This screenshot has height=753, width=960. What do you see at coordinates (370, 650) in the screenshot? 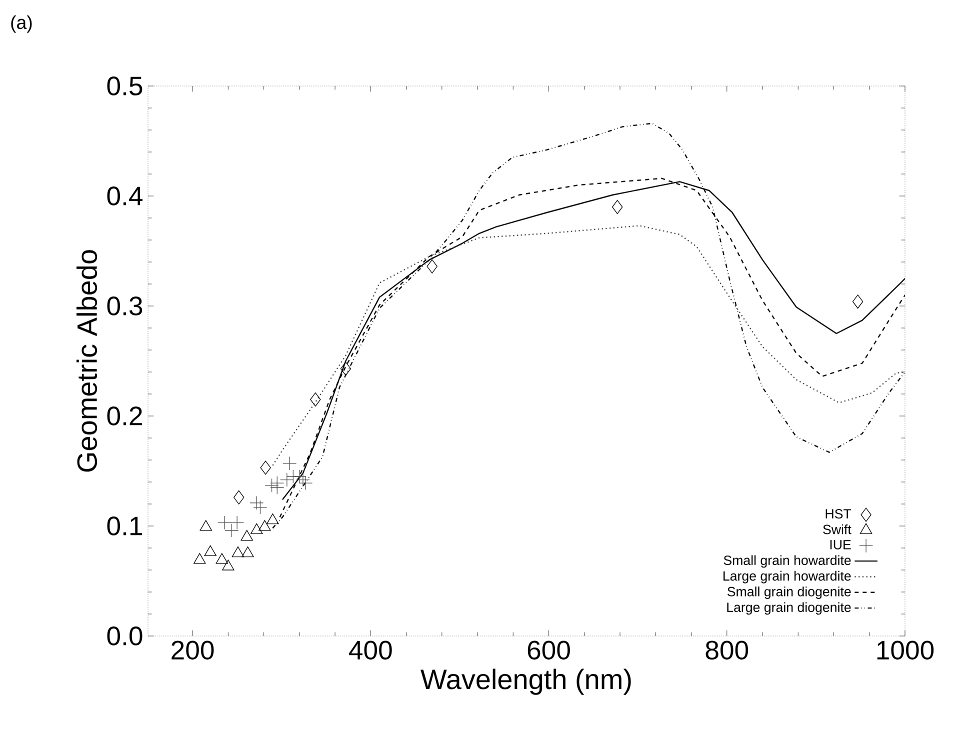
I see `x-tick-label: 400` at bounding box center [370, 650].